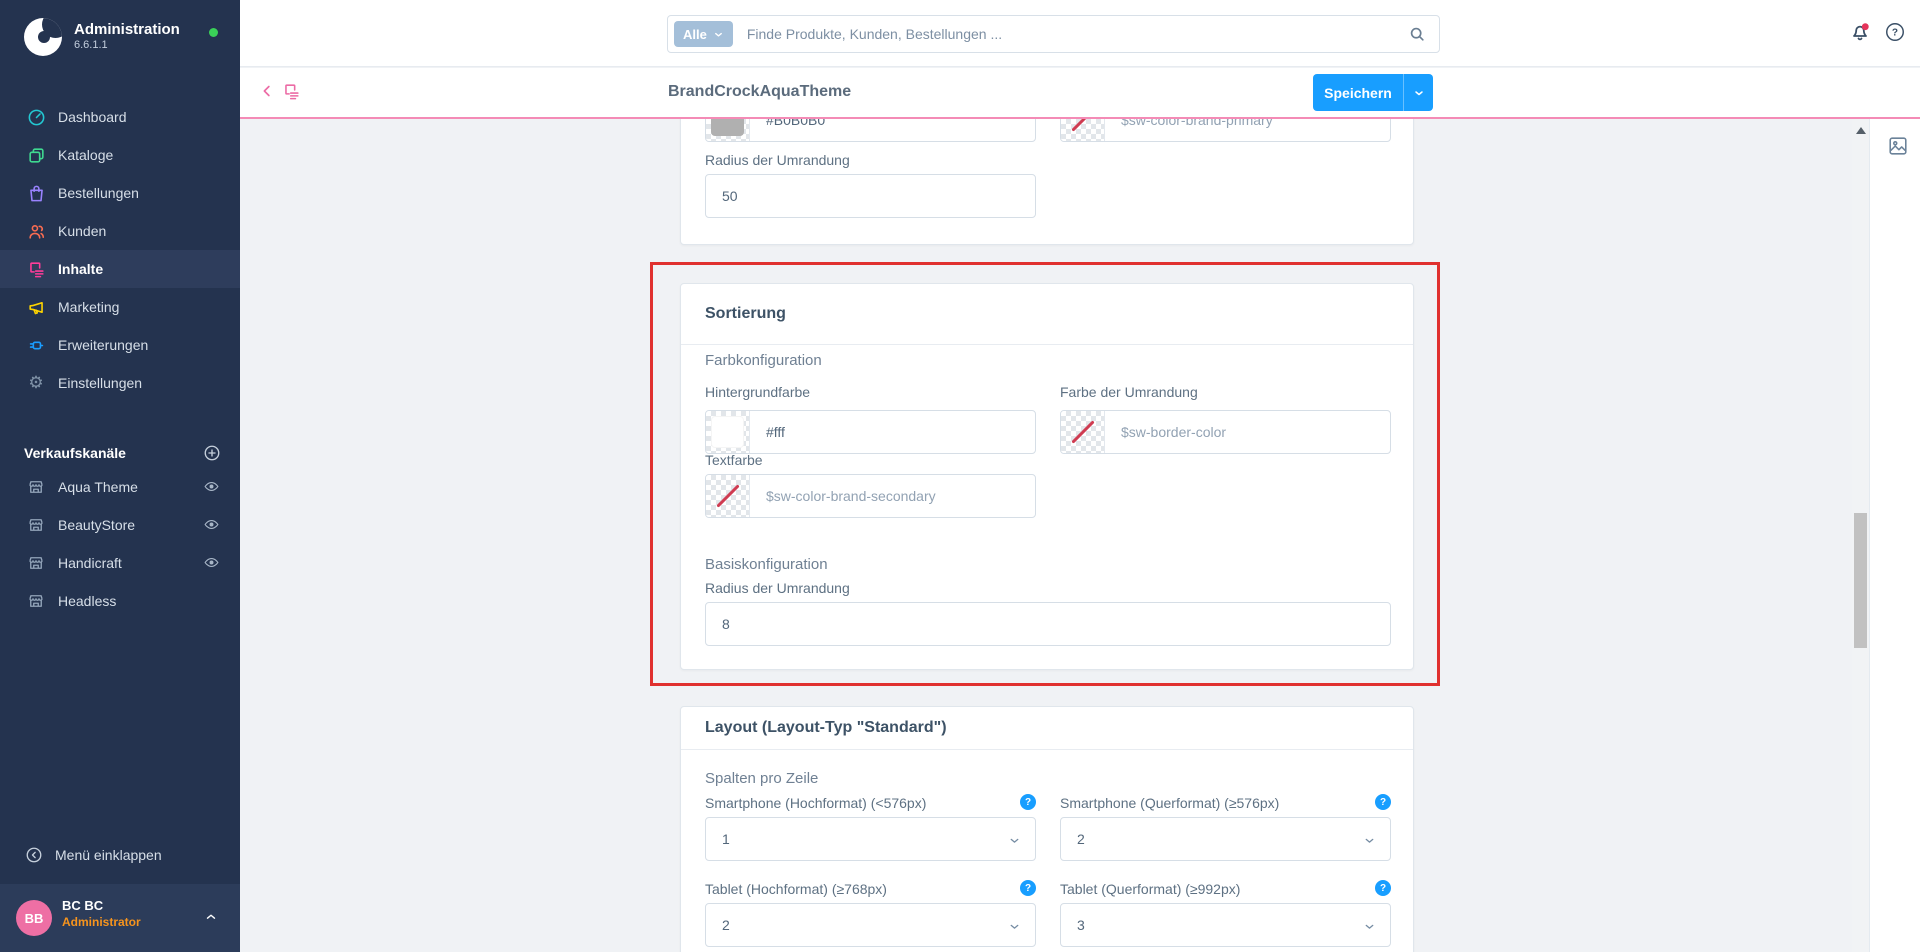 The height and width of the screenshot is (952, 1920). What do you see at coordinates (120, 307) in the screenshot?
I see `sidebar-item-marketing: Marketing` at bounding box center [120, 307].